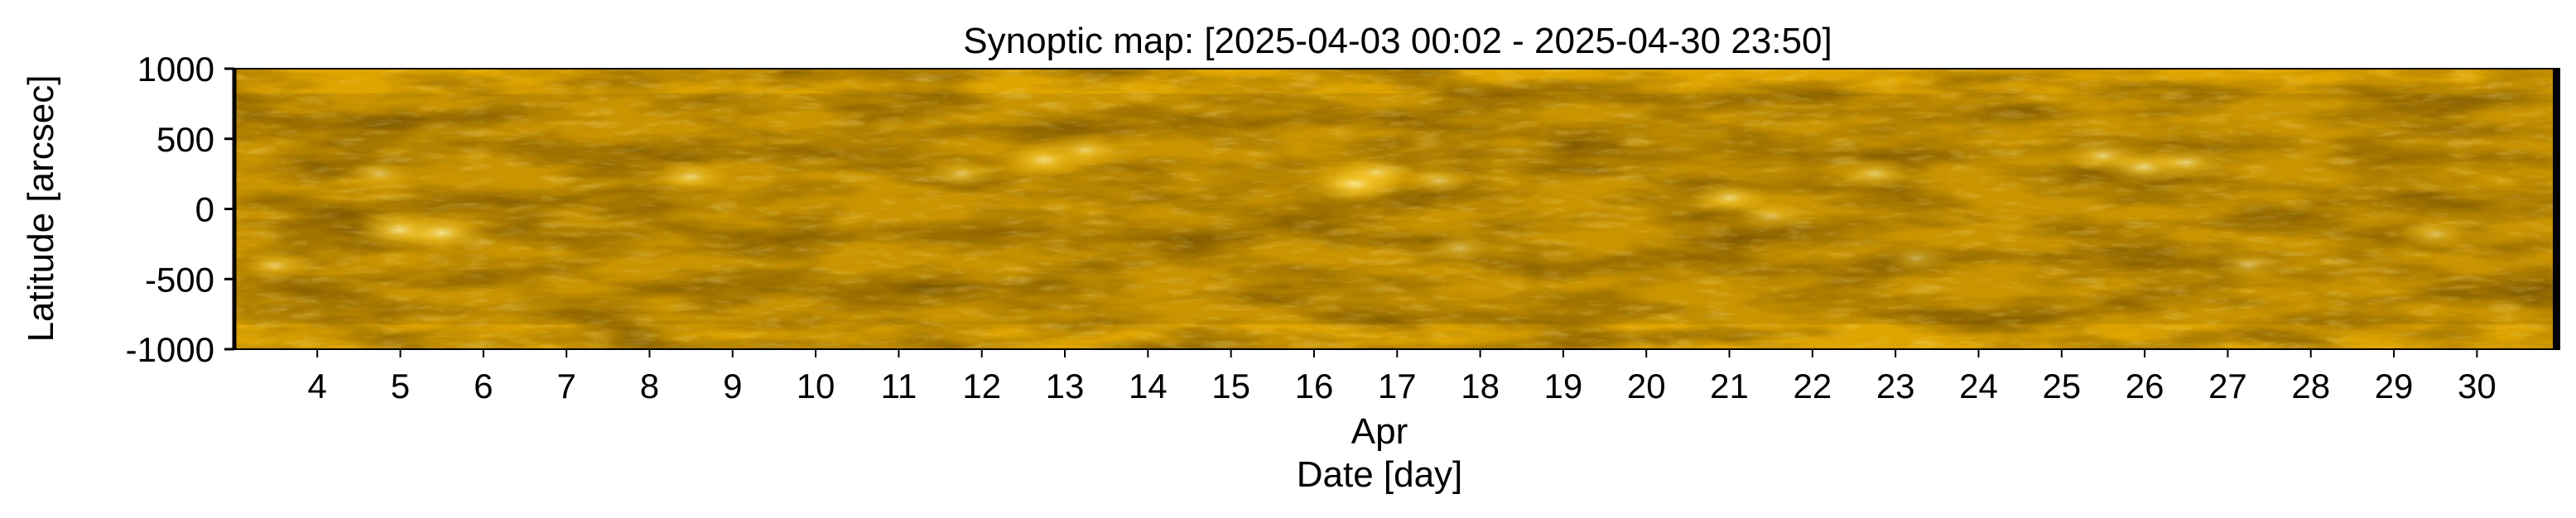 The width and height of the screenshot is (2576, 518). What do you see at coordinates (732, 386) in the screenshot?
I see `x-tick-label: 9` at bounding box center [732, 386].